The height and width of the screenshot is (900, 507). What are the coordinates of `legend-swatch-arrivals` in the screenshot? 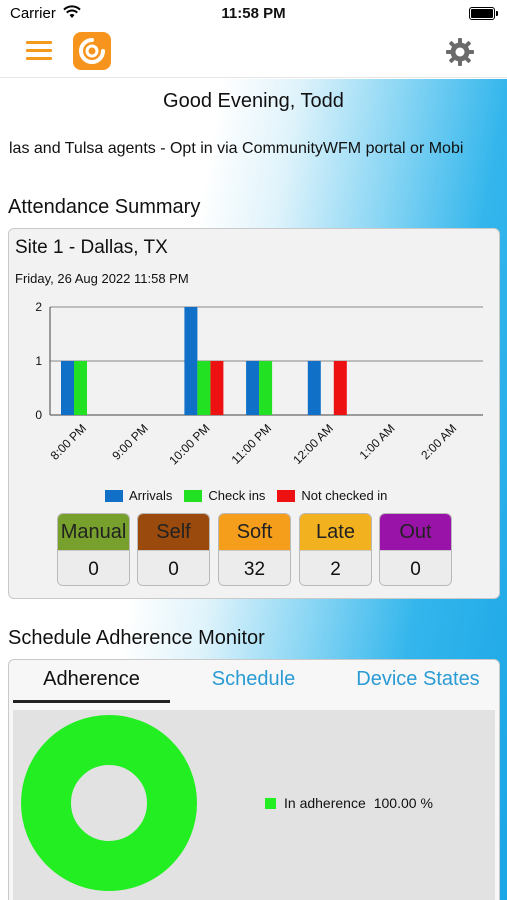 It's located at (114, 495).